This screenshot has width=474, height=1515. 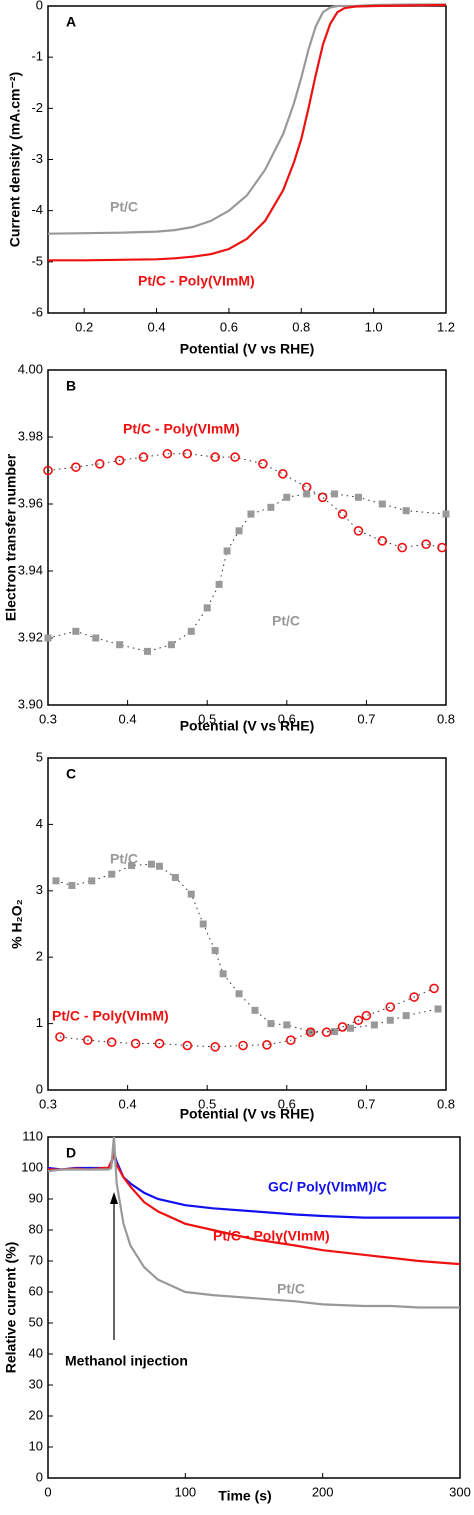 What do you see at coordinates (126, 1361) in the screenshot?
I see `annotation: Methanol injection` at bounding box center [126, 1361].